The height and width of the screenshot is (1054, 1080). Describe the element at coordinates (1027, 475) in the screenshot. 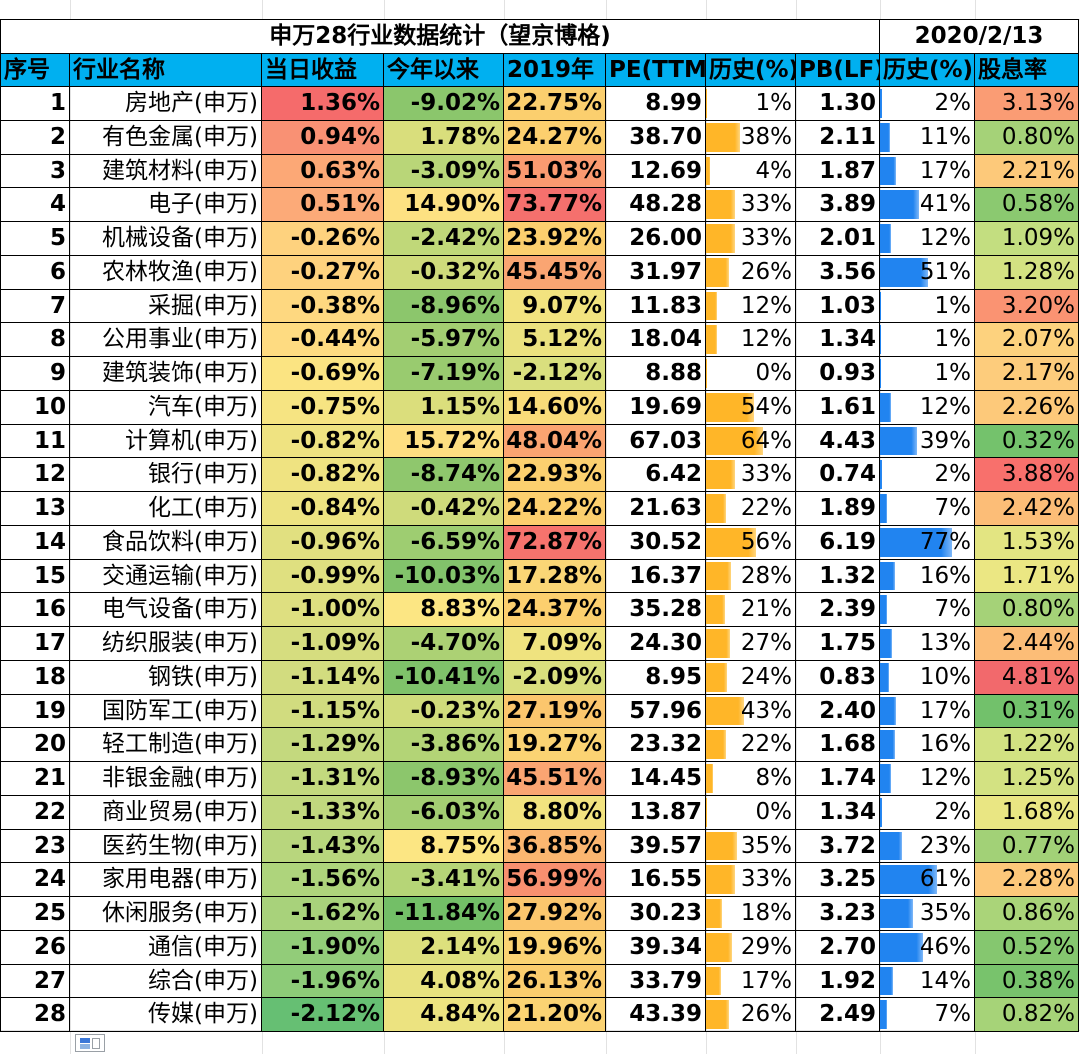

I see `dividend-yield: 3.88%` at that location.